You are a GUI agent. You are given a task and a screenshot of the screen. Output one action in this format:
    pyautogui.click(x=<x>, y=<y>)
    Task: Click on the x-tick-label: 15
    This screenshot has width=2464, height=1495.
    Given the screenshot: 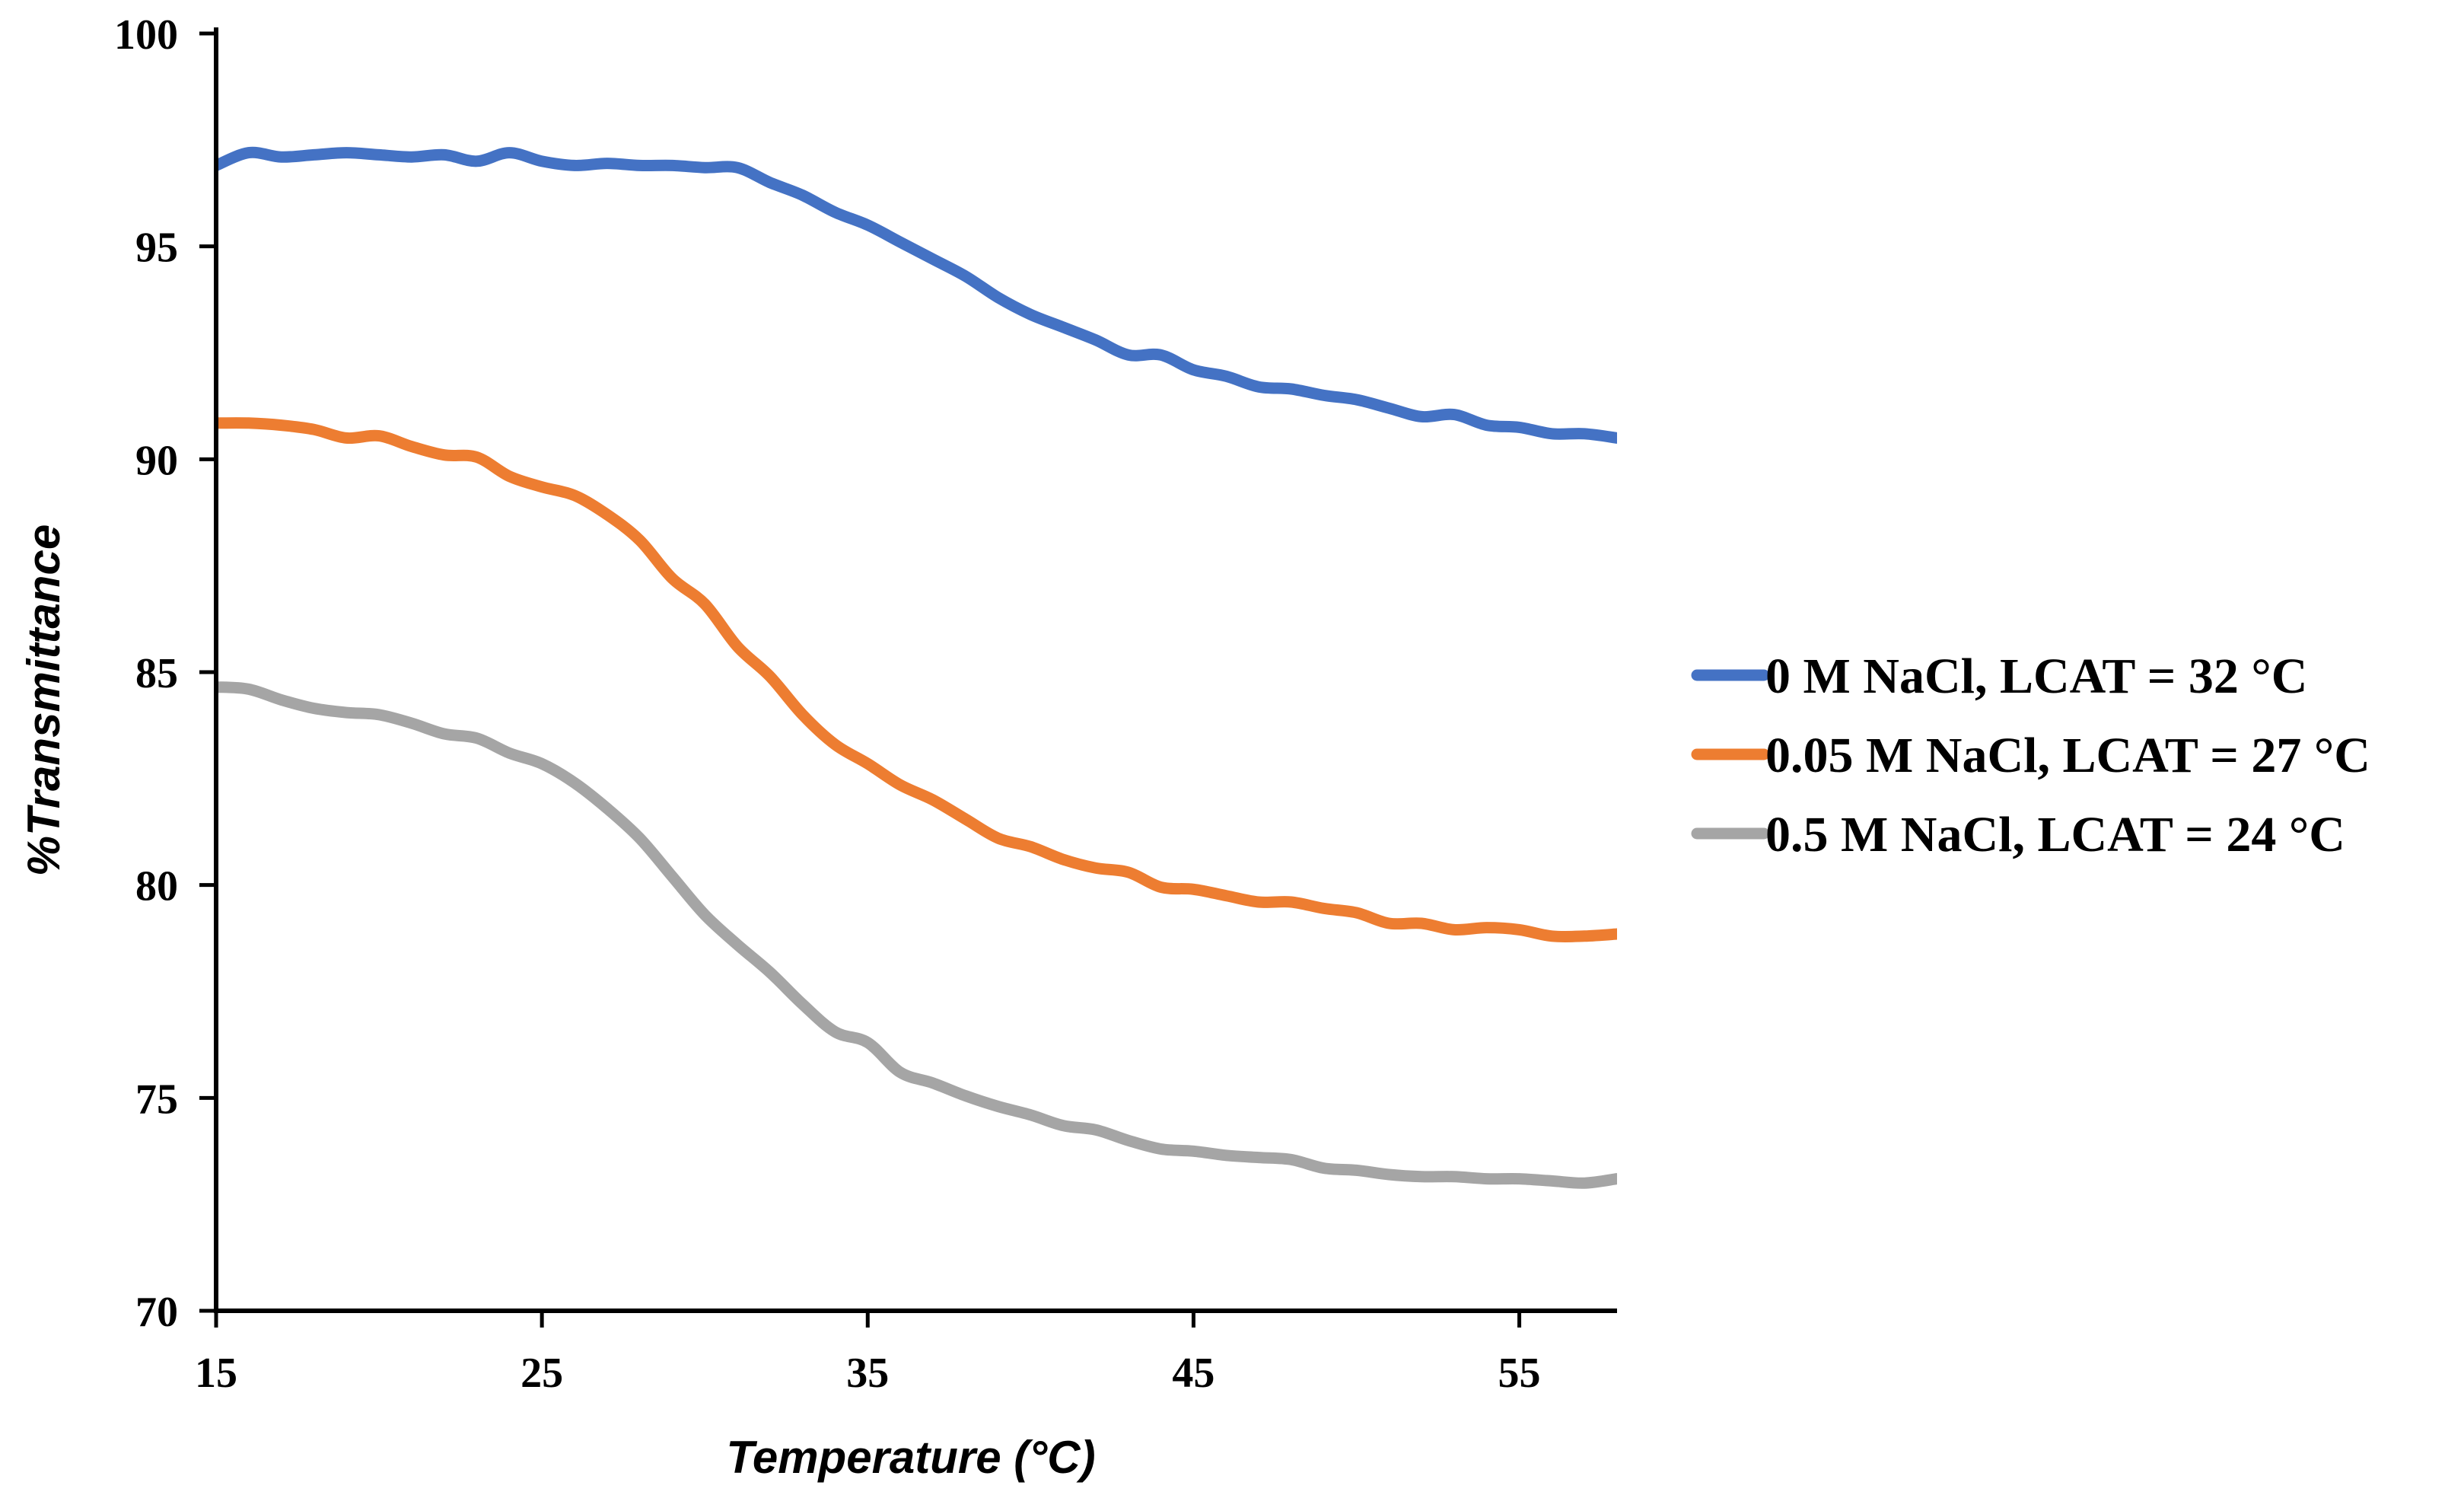 What is the action you would take?
    pyautogui.click(x=216, y=1374)
    